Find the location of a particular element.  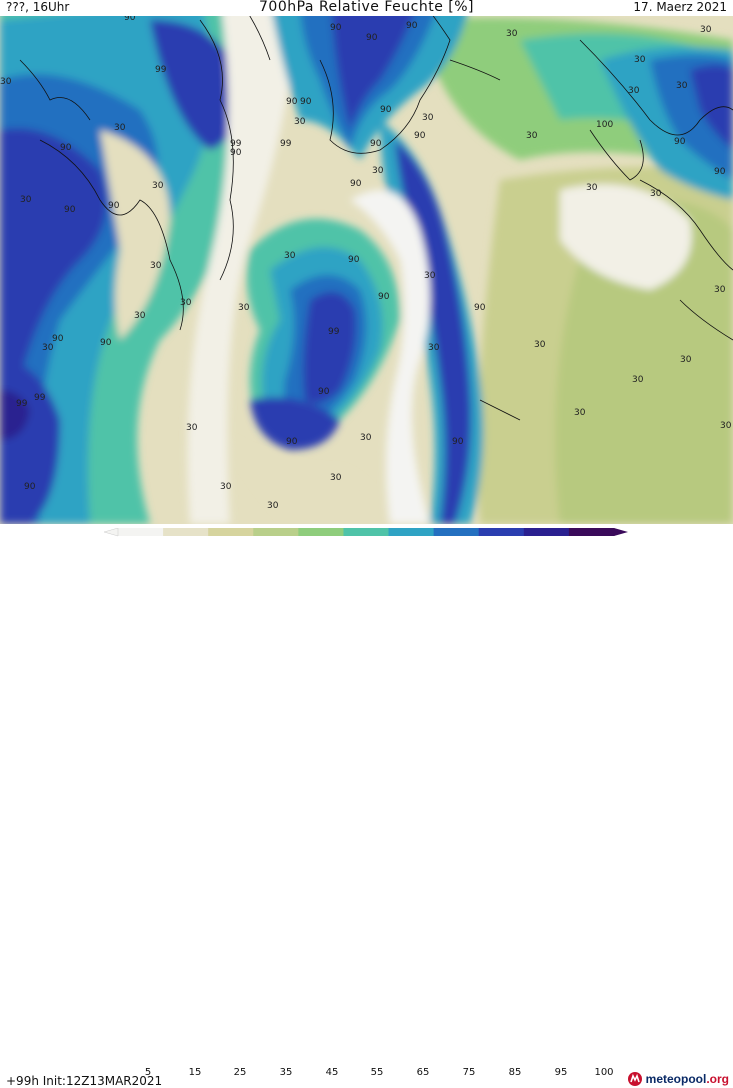

contour-label-100: 100 is located at coordinates (604, 125).